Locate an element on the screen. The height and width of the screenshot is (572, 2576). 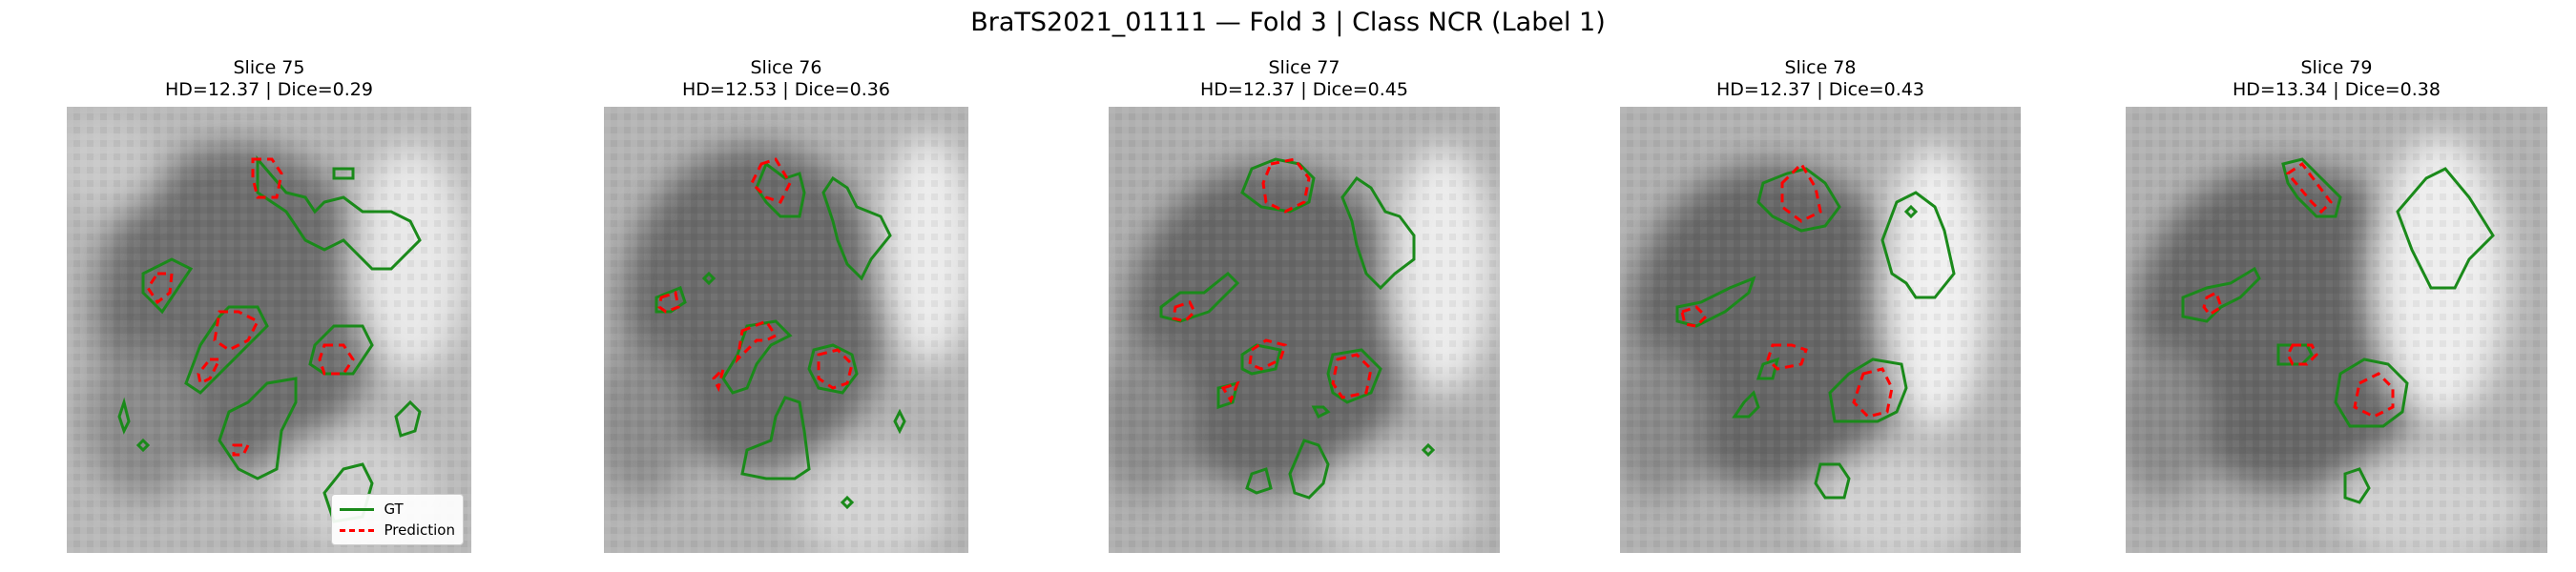
panel-title: Slice 77 HD=12.37 | Dice=0.45 is located at coordinates (1304, 79).